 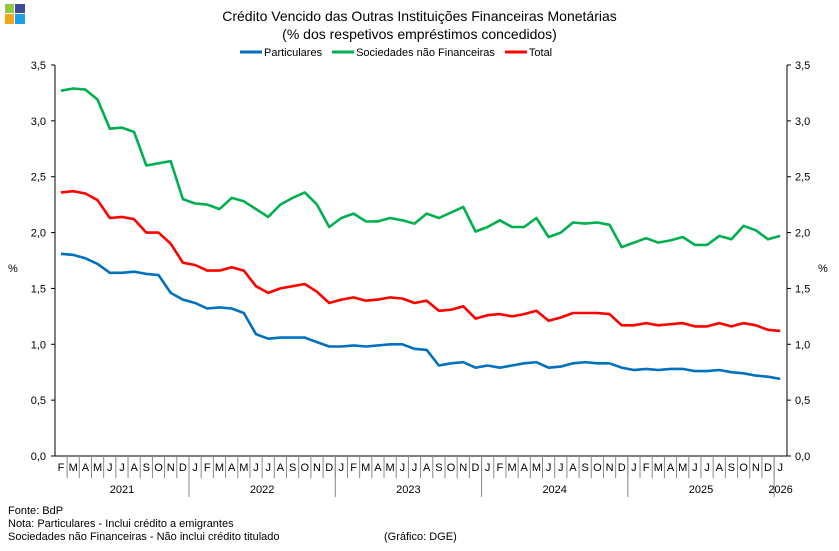 What do you see at coordinates (36, 511) in the screenshot?
I see `source-note: Fonte: BdP` at bounding box center [36, 511].